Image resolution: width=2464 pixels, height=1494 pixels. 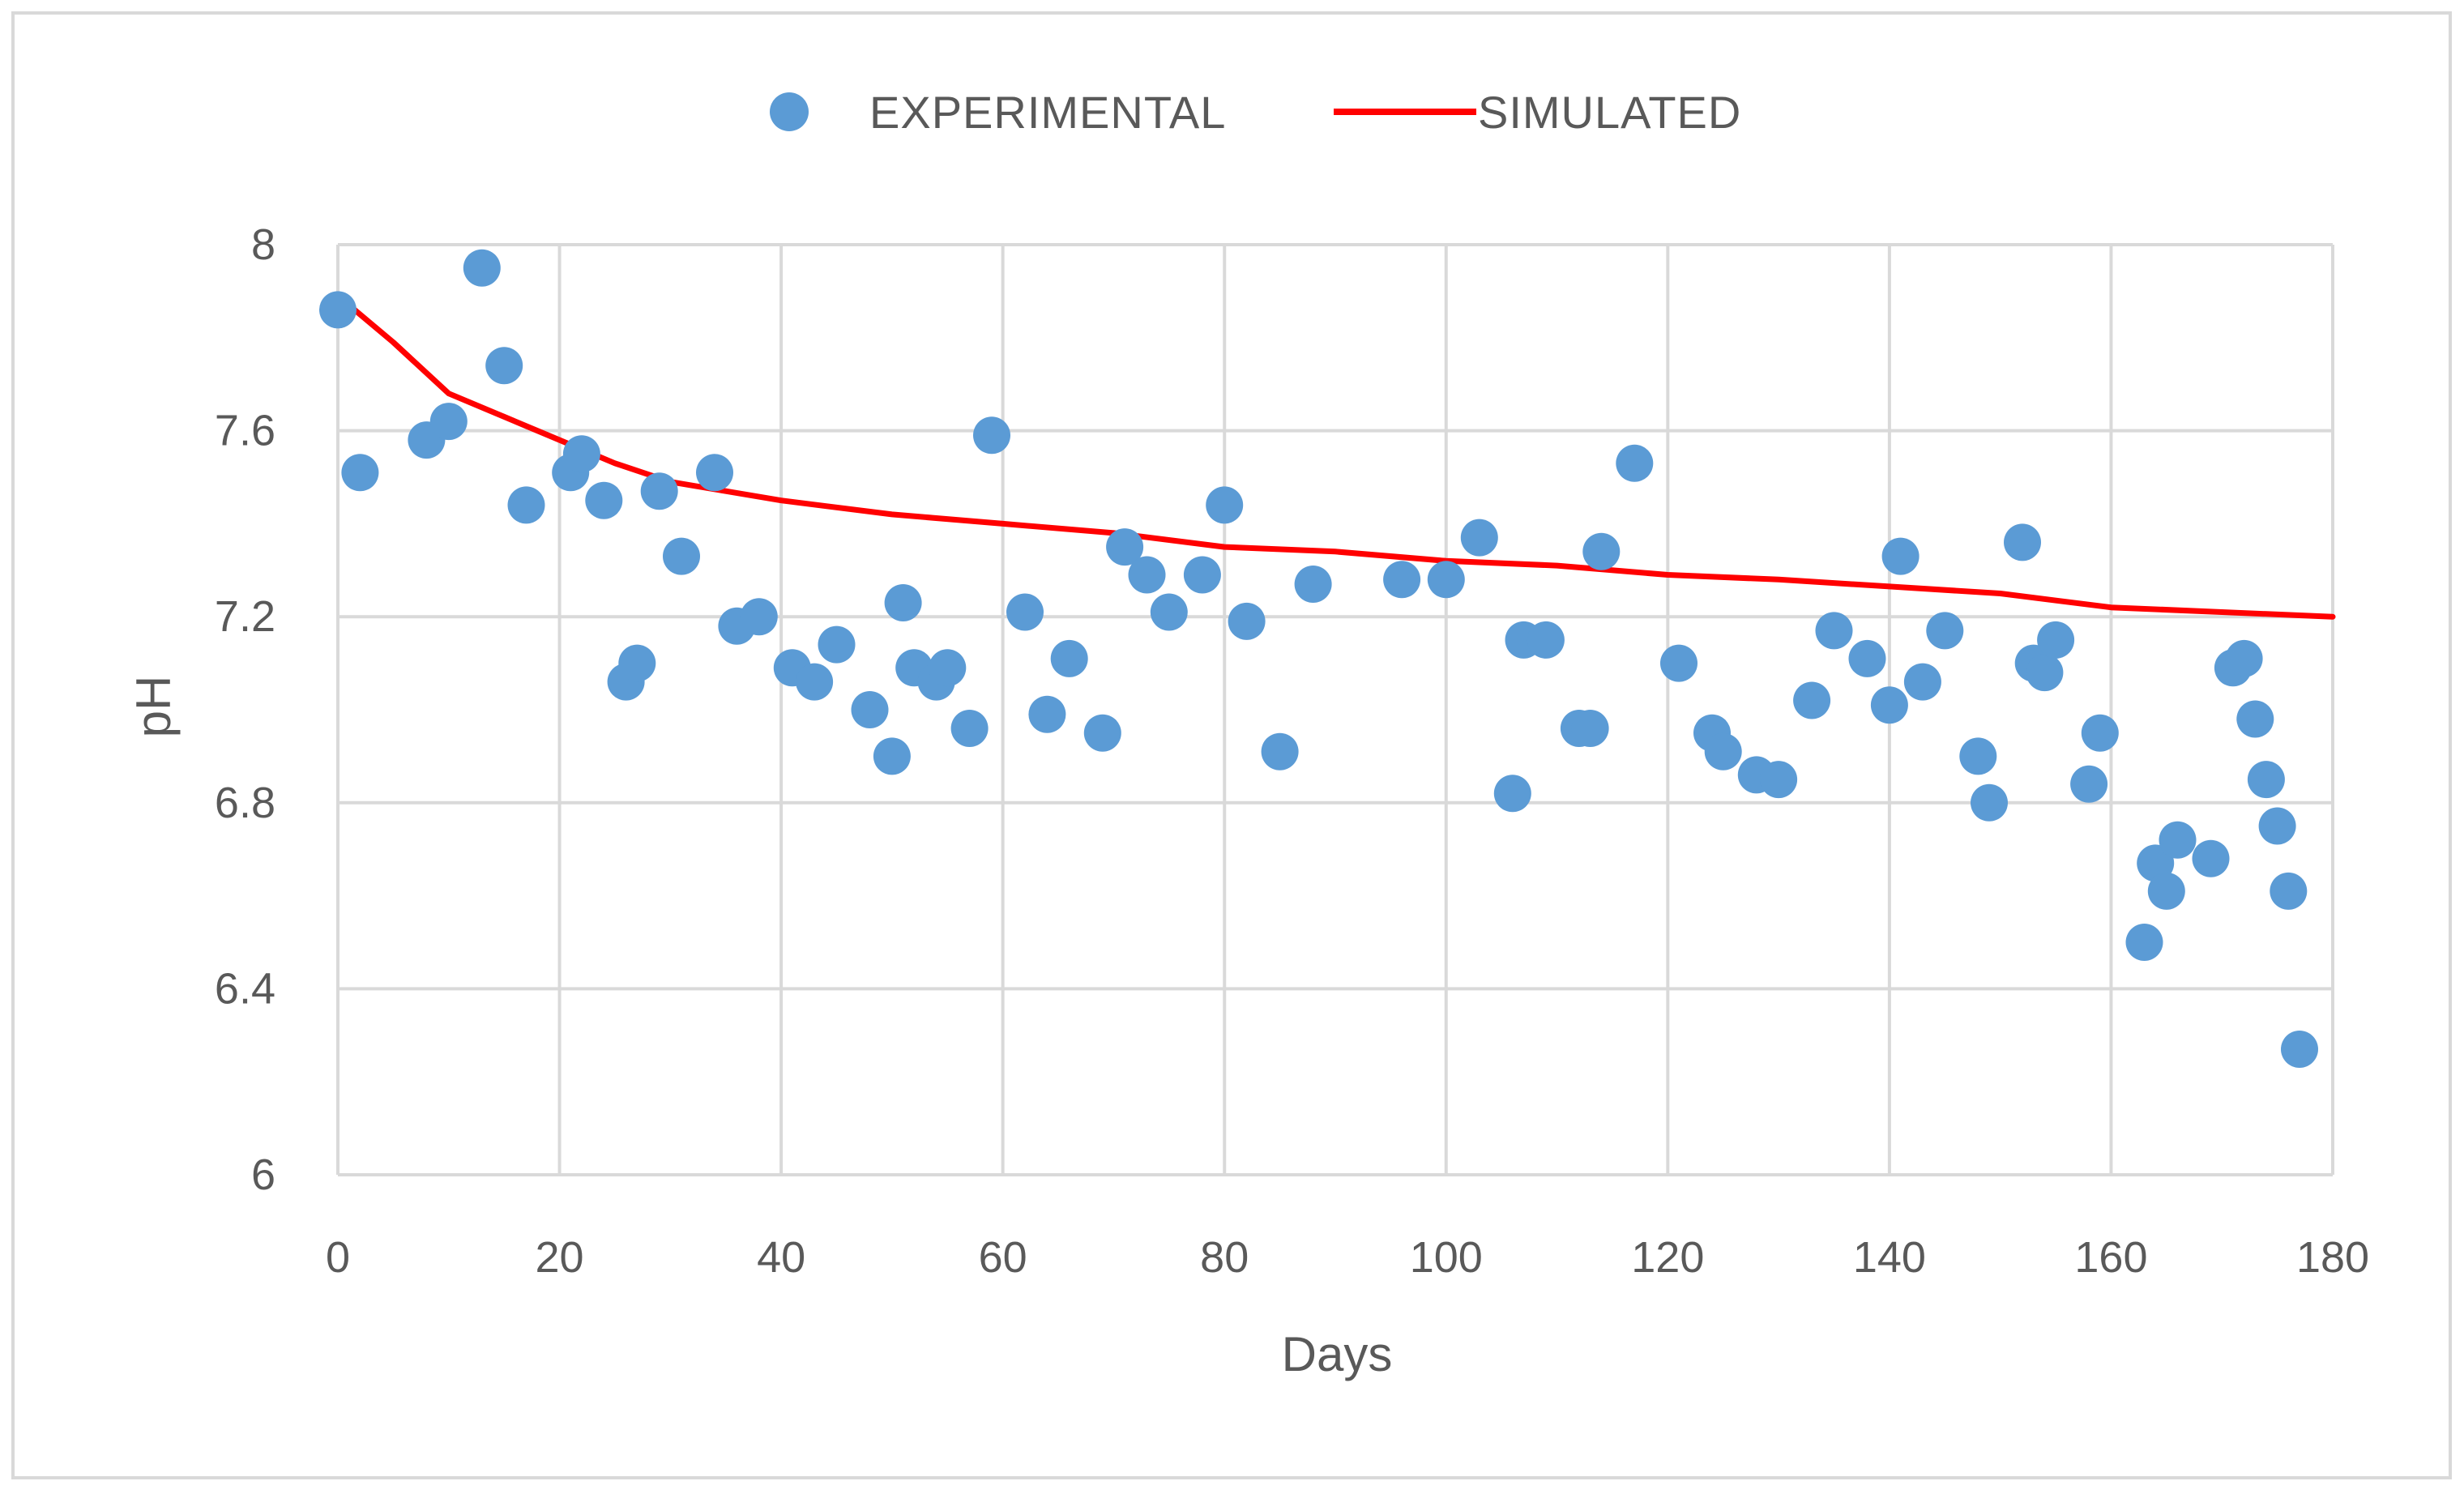 I want to click on x-tick-label: 20, so click(x=560, y=1257).